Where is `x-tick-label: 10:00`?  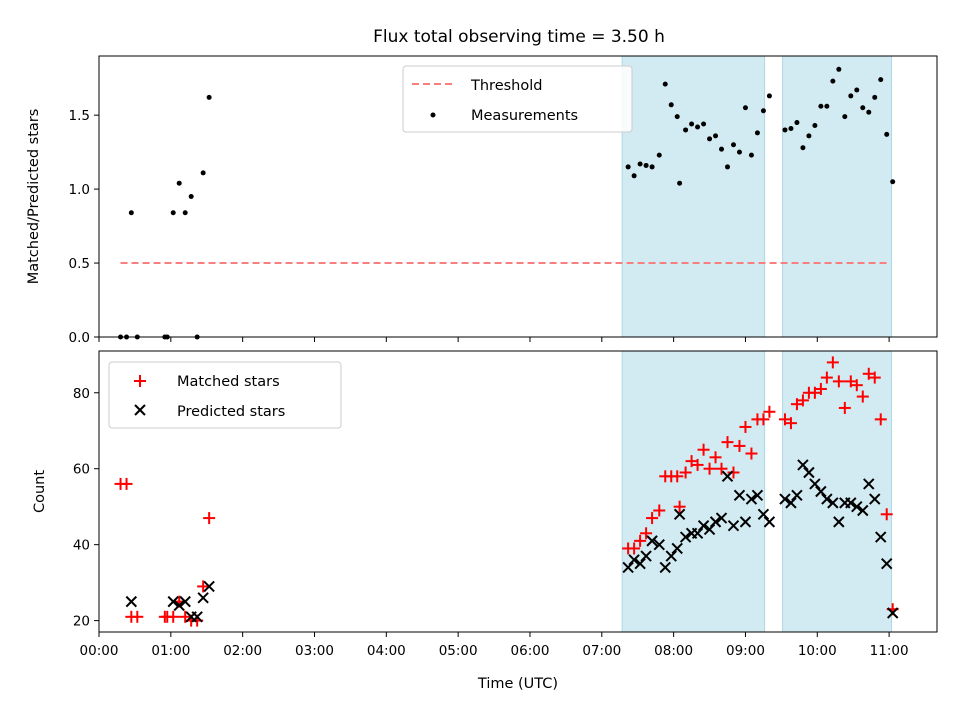
x-tick-label: 10:00 is located at coordinates (817, 651).